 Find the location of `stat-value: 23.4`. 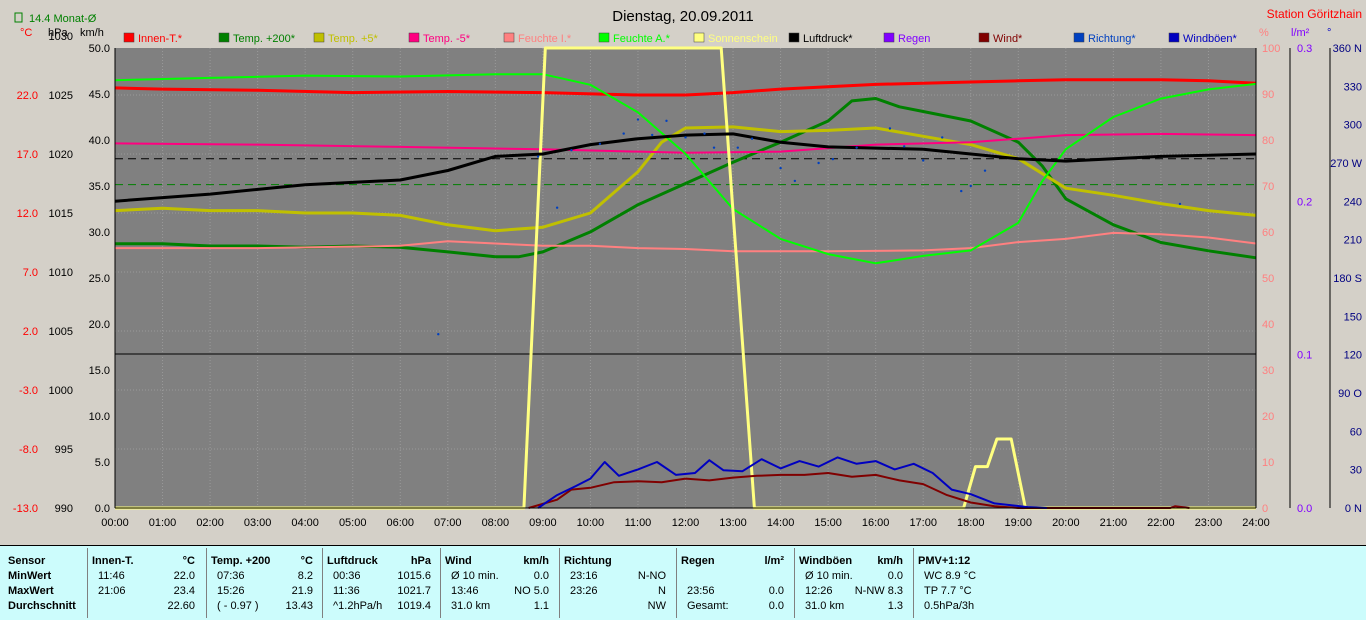

stat-value: 23.4 is located at coordinates (184, 591).